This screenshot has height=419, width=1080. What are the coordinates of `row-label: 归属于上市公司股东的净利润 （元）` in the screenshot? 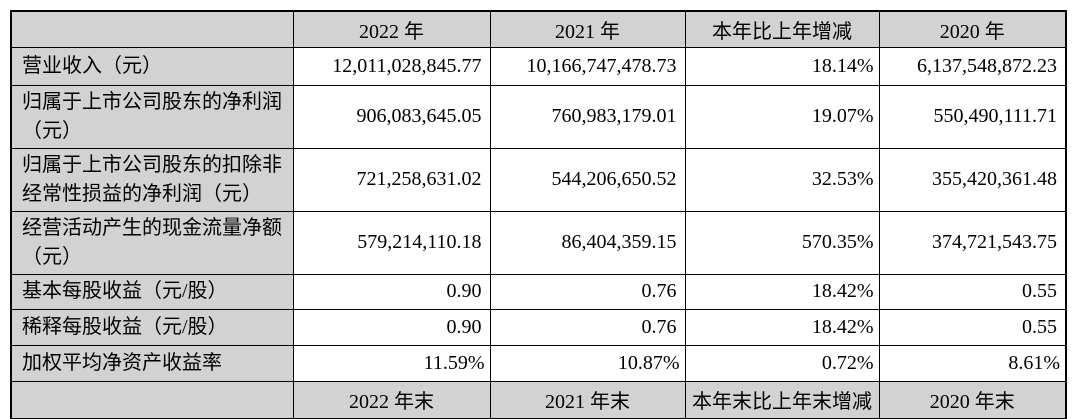 It's located at (152, 116).